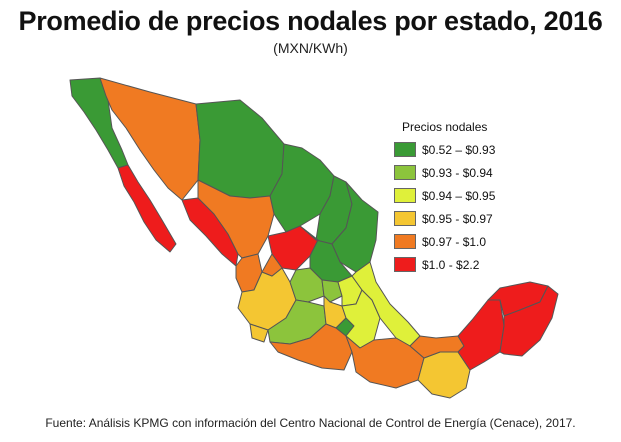  Describe the element at coordinates (459, 195) in the screenshot. I see `legend-label: $0.94 – $0.95` at that location.